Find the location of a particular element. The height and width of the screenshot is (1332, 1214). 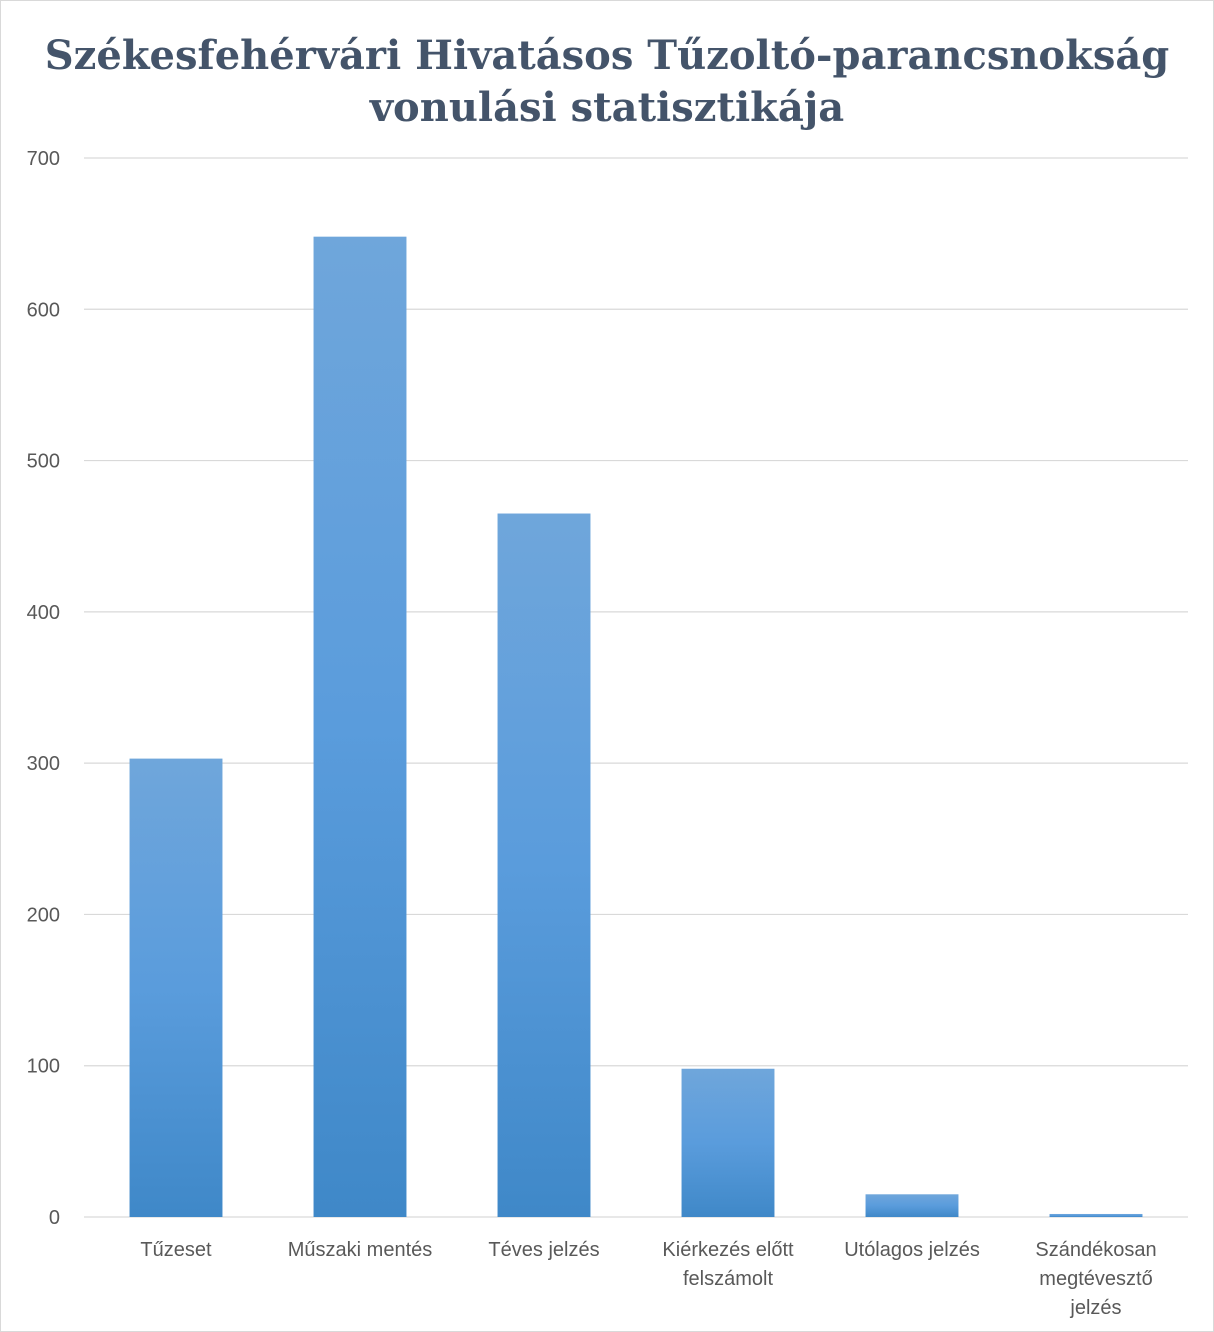

x-category-label: felszámolt is located at coordinates (728, 1279).